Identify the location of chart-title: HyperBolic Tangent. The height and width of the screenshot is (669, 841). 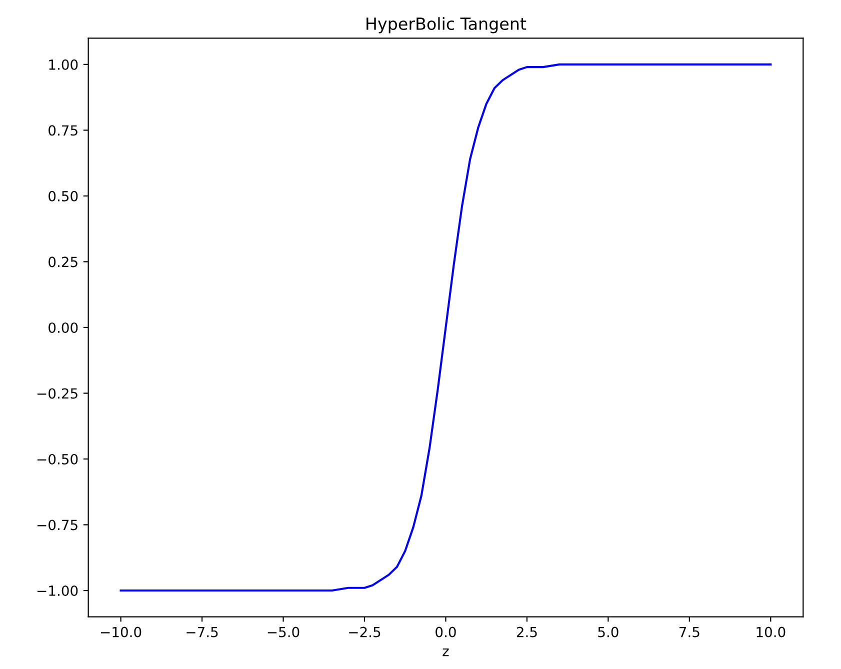
(446, 25).